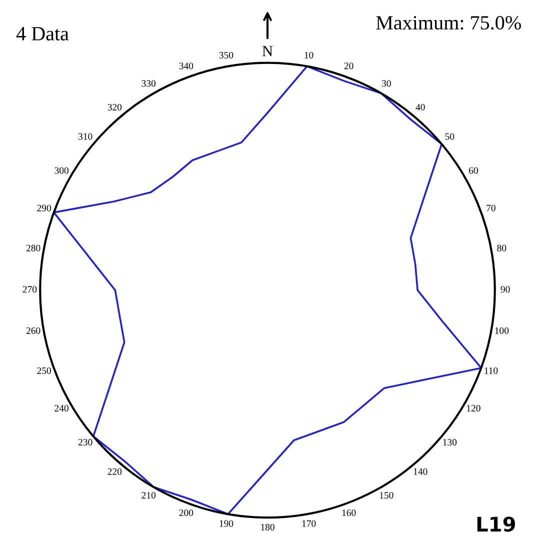  Describe the element at coordinates (61, 170) in the screenshot. I see `spoke-label: 300` at that location.